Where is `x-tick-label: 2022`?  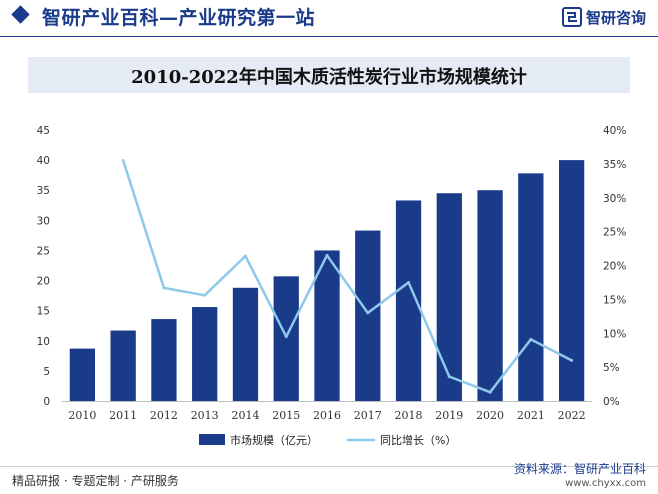
x-tick-label: 2022 is located at coordinates (572, 415).